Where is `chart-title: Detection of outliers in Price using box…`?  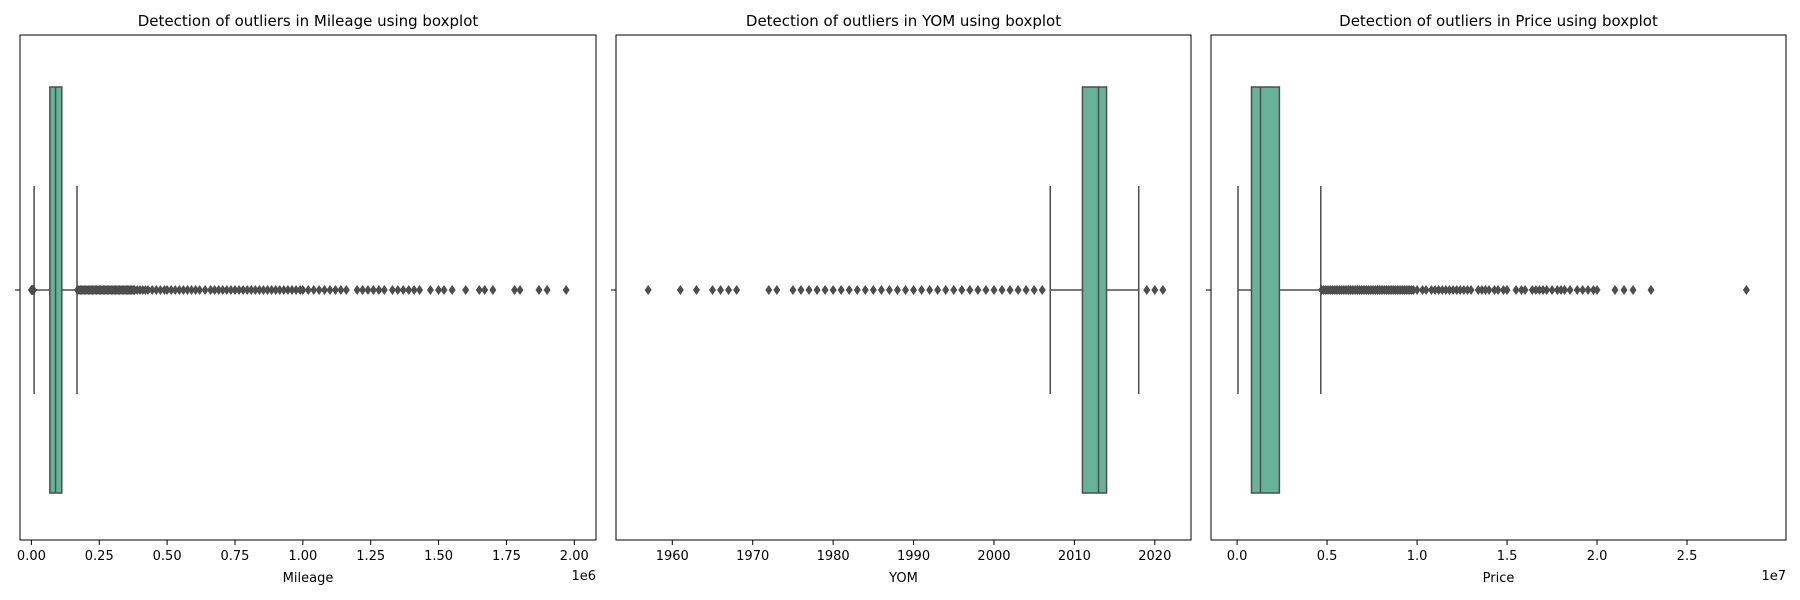
chart-title: Detection of outliers in Price using box… is located at coordinates (1498, 21).